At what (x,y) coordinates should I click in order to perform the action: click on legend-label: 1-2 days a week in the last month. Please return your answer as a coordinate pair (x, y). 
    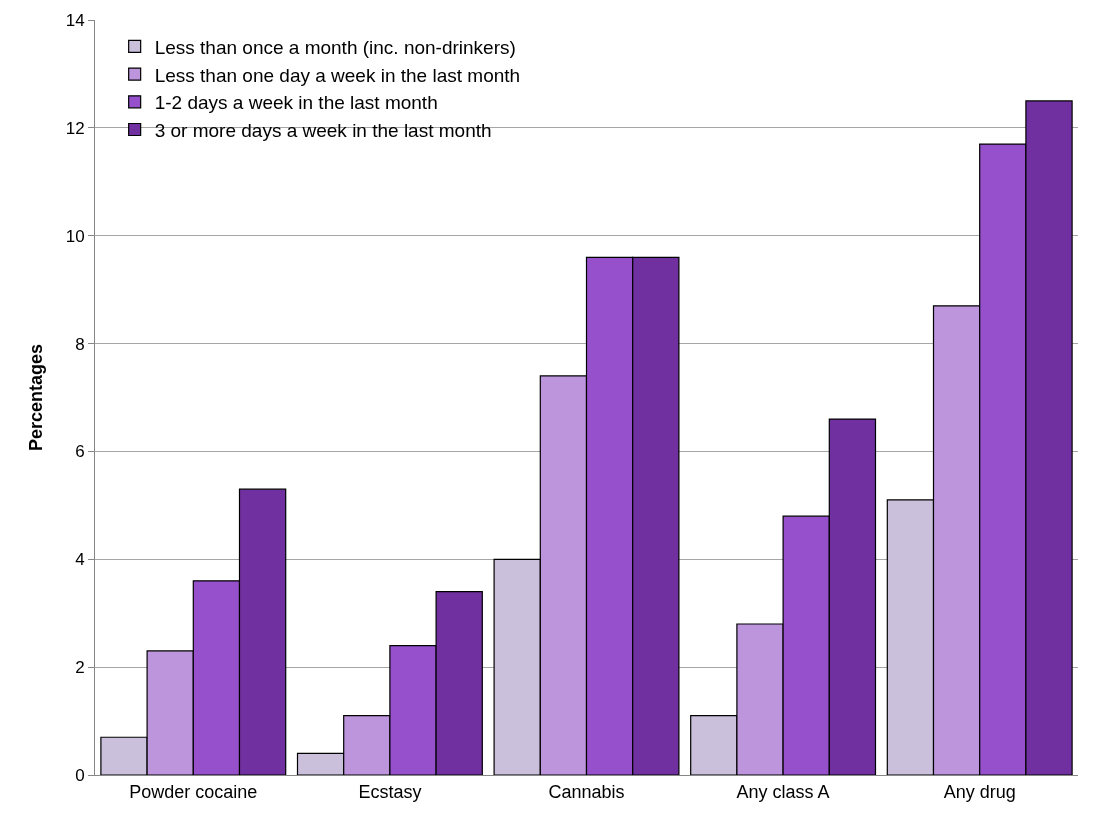
    Looking at the image, I should click on (296, 103).